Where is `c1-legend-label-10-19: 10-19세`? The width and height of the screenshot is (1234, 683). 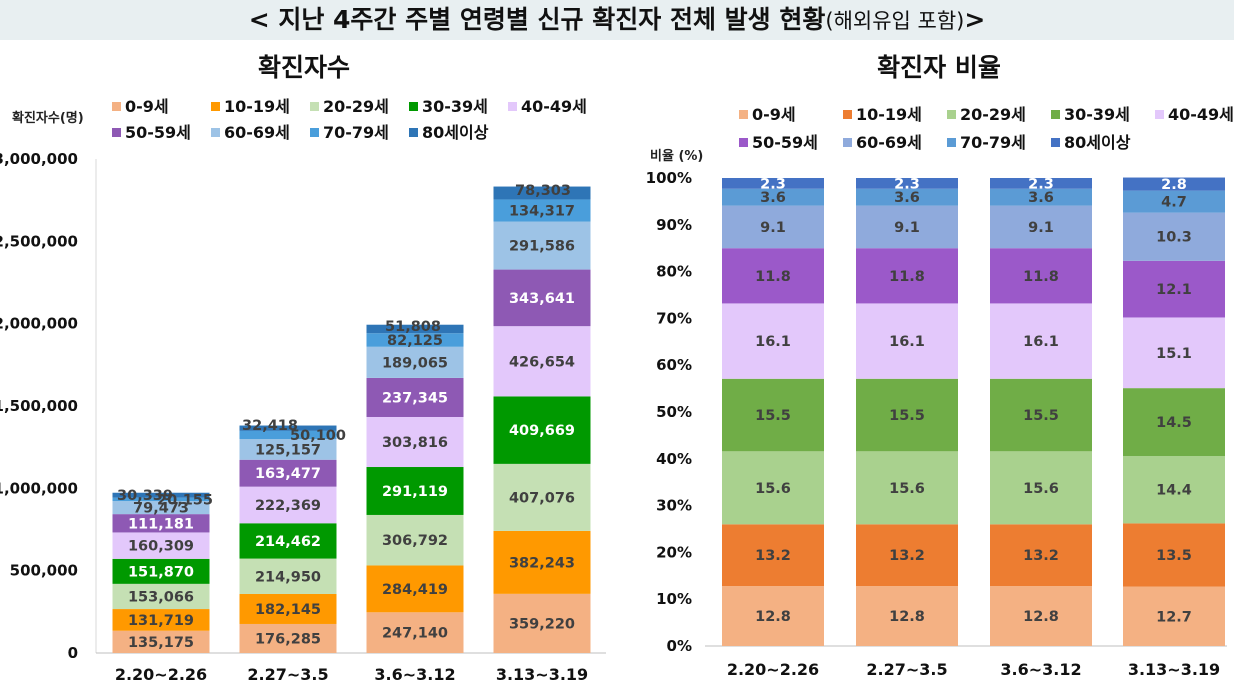
c1-legend-label-10-19: 10-19세 is located at coordinates (889, 114).